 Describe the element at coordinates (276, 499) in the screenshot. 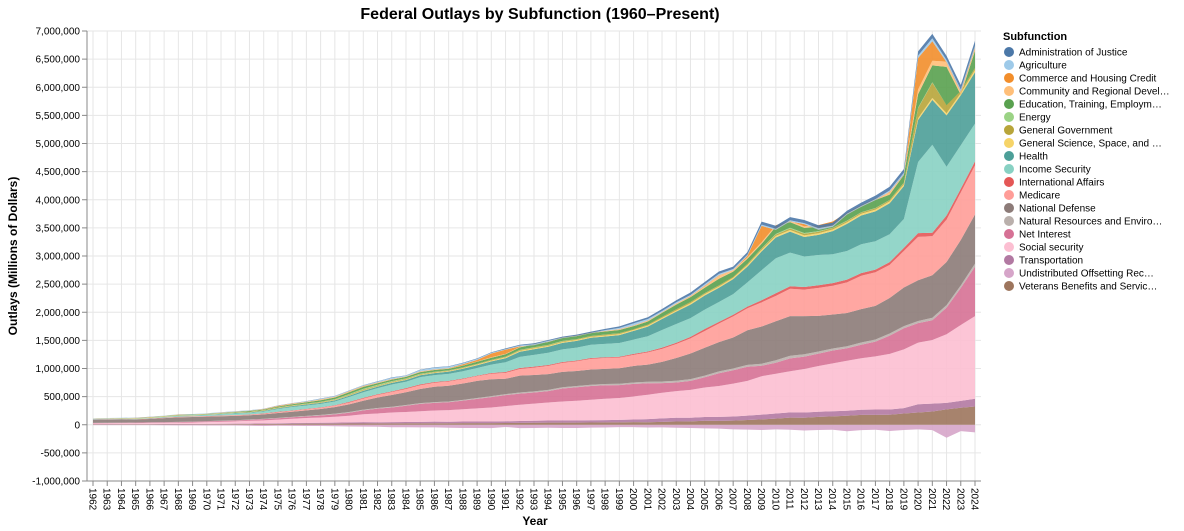

I see `x-tick-label: 1975` at that location.